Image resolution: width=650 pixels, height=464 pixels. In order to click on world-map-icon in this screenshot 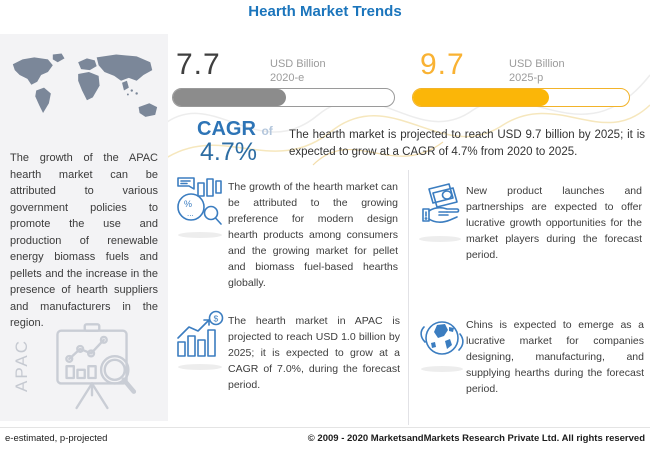, I will do `click(85, 85)`.